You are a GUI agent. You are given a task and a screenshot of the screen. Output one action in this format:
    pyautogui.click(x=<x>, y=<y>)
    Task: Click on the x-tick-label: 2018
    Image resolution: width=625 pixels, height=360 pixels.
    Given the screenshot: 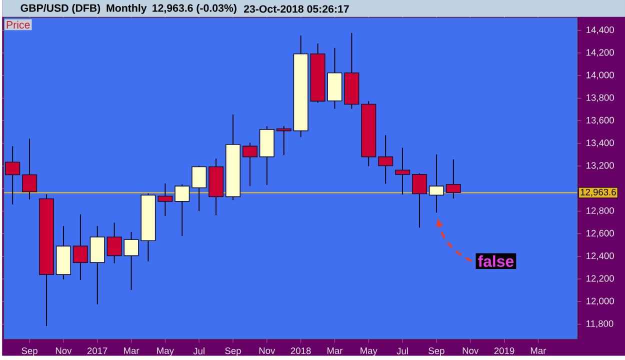 What is the action you would take?
    pyautogui.click(x=300, y=350)
    